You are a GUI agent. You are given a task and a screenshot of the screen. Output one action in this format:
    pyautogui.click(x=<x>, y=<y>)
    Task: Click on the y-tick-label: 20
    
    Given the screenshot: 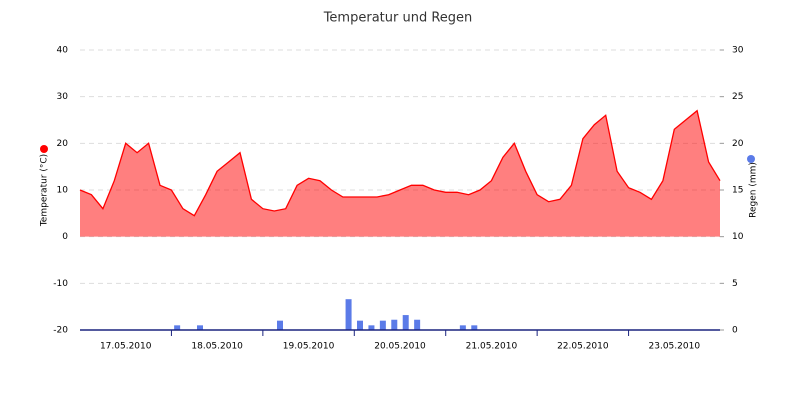 What is the action you would take?
    pyautogui.click(x=63, y=144)
    